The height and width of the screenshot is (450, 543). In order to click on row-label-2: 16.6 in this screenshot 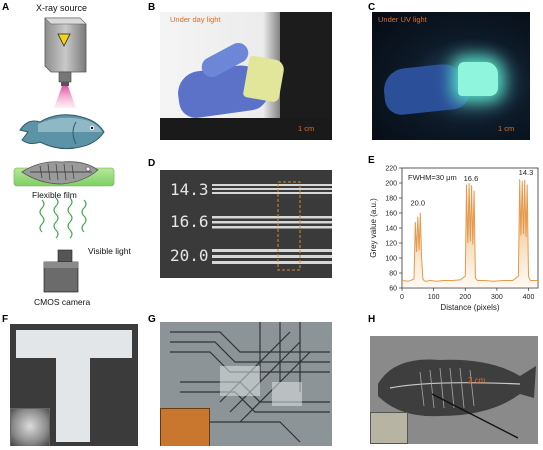, I will do `click(189, 221)`.